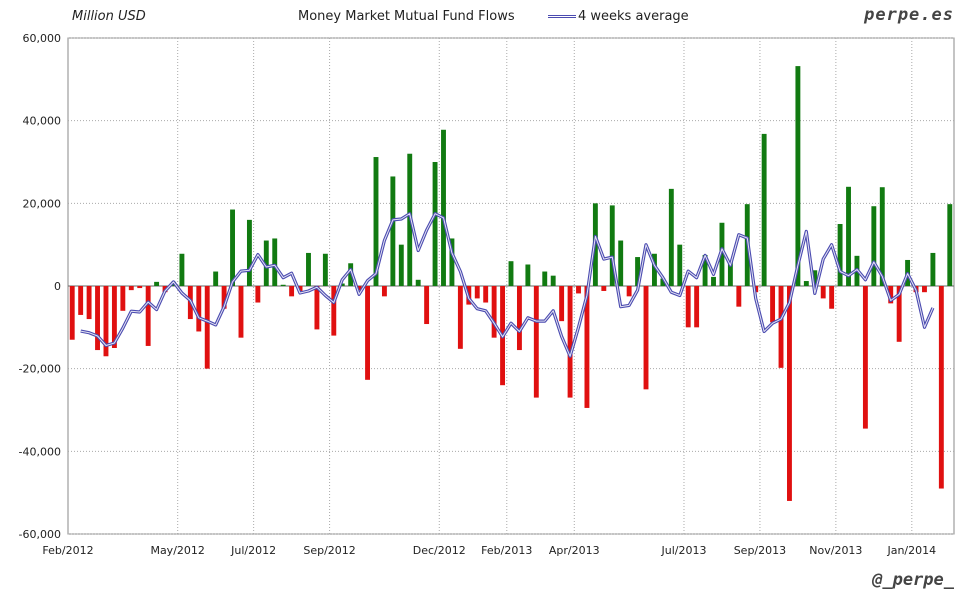 The image size is (980, 600). What do you see at coordinates (760, 550) in the screenshot?
I see `x-tick-label: Sep/2013` at bounding box center [760, 550].